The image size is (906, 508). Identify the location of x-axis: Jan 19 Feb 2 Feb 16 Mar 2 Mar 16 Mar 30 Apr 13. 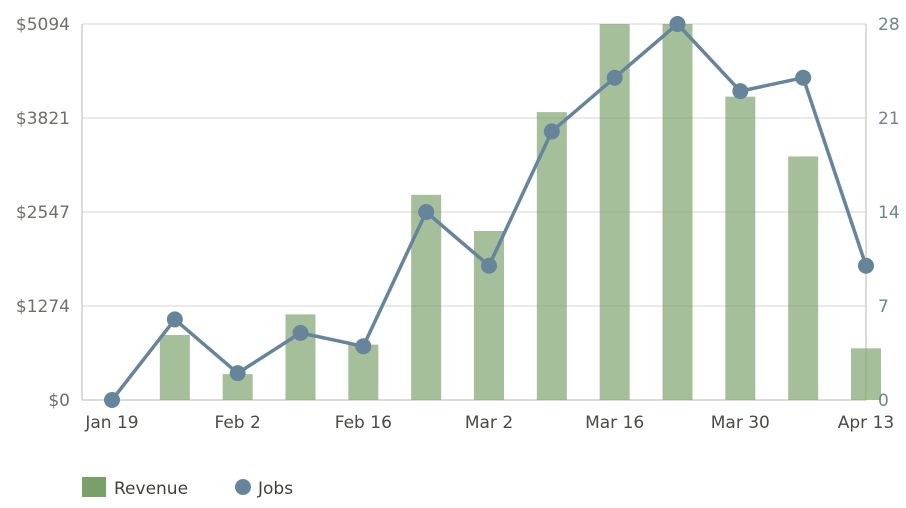
(489, 423).